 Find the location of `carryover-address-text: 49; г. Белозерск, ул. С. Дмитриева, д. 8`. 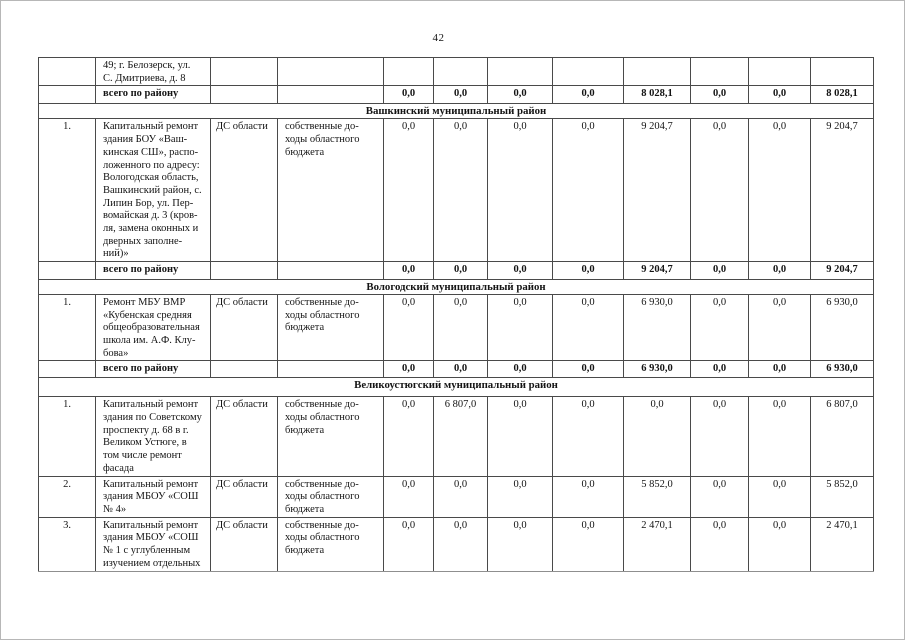

carryover-address-text: 49; г. Белозерск, ул. С. Дмитриева, д. 8 is located at coordinates (147, 72).